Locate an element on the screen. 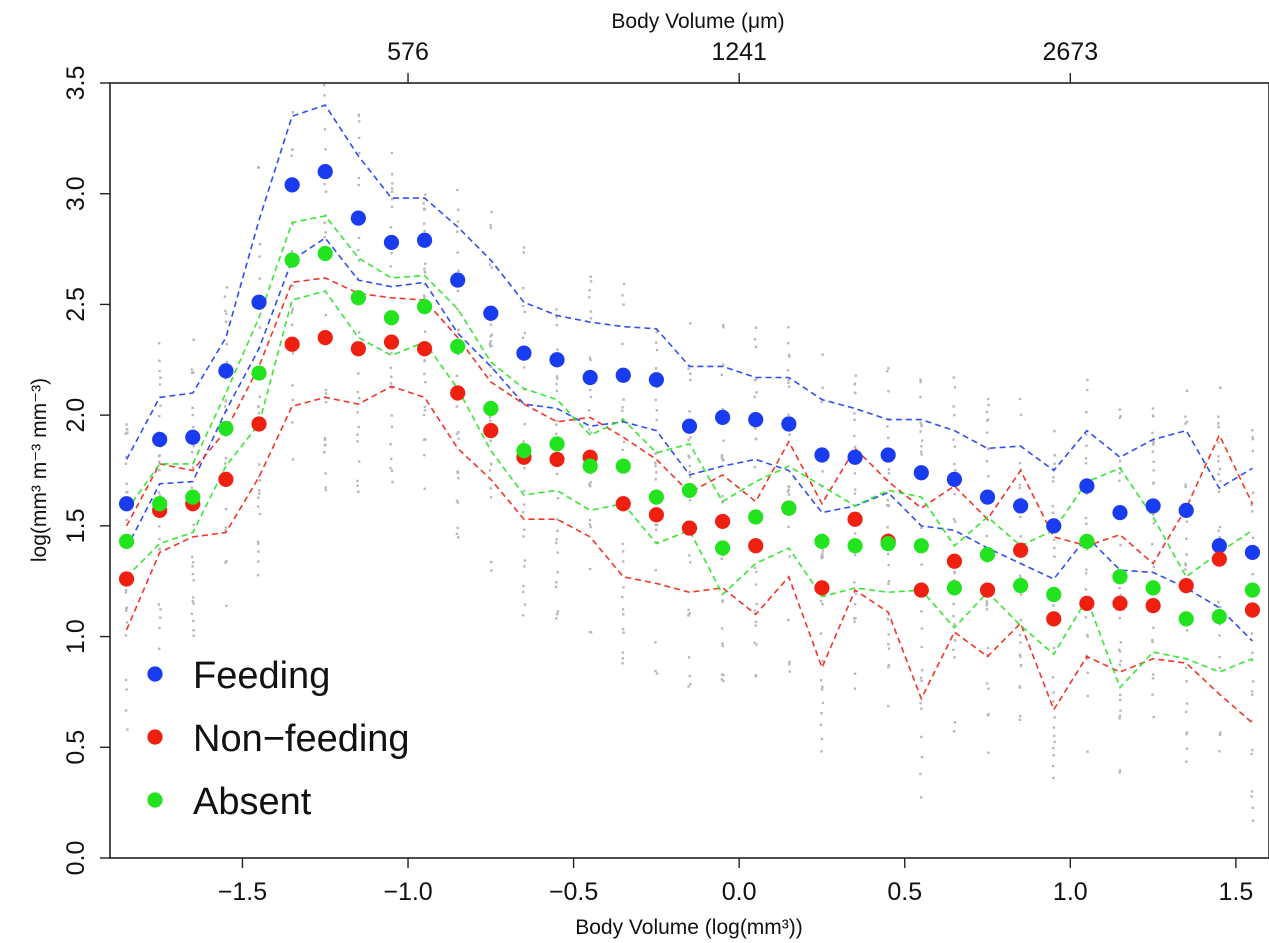 The width and height of the screenshot is (1269, 943). top-tick-label: 1241 is located at coordinates (739, 52).